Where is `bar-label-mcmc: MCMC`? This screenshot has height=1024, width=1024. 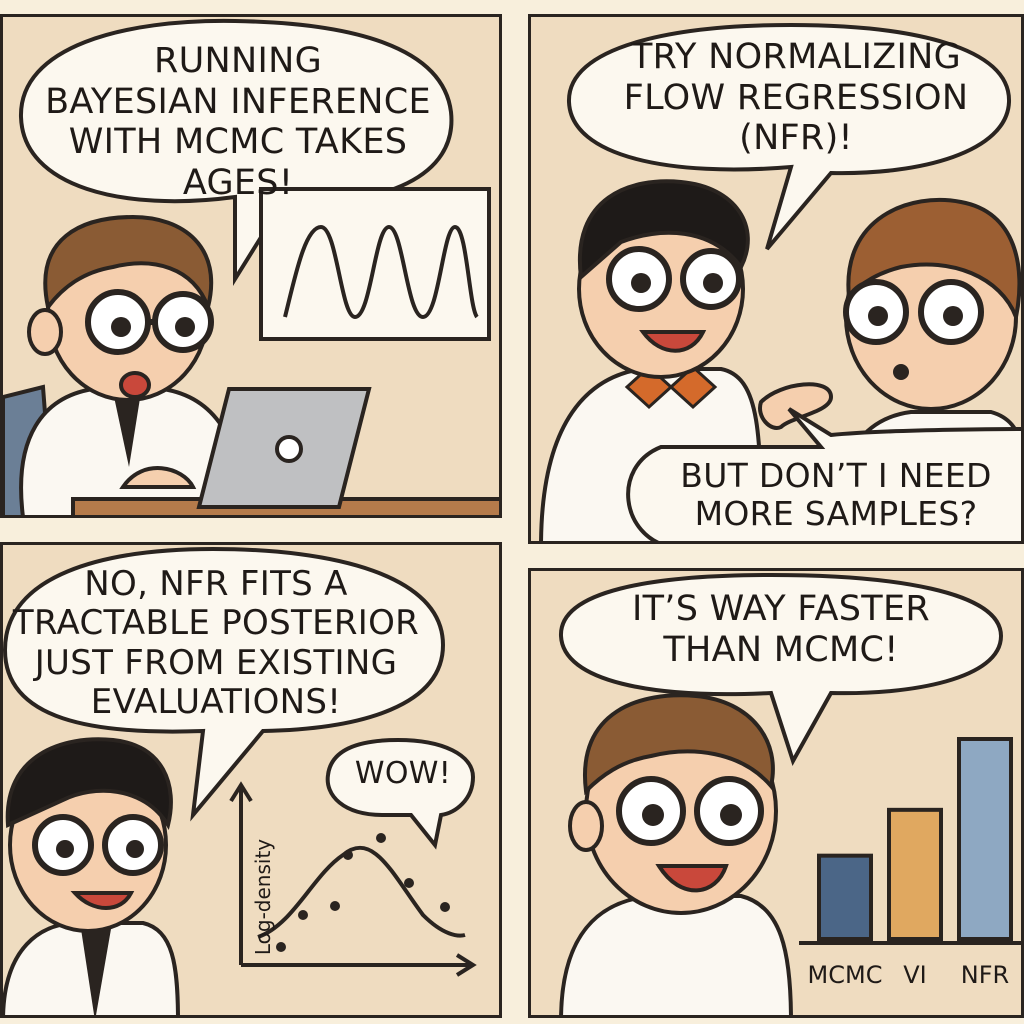
bar-label-mcmc: MCMC is located at coordinates (845, 975).